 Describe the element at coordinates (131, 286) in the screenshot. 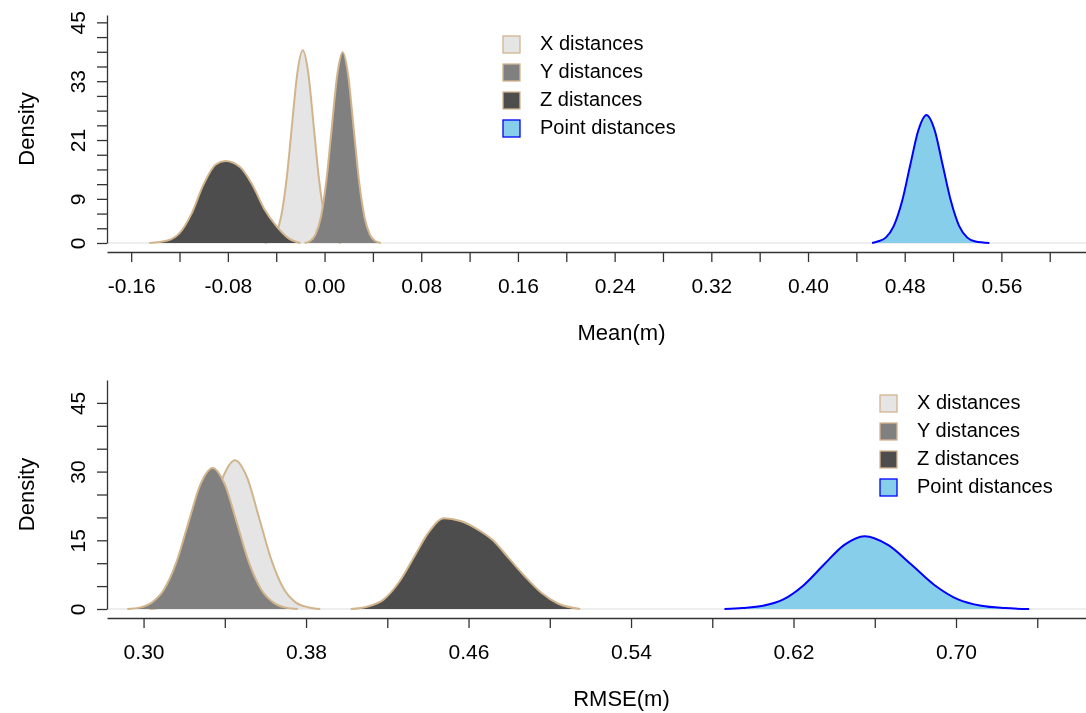

I see `x-tick-label: -0.16` at that location.